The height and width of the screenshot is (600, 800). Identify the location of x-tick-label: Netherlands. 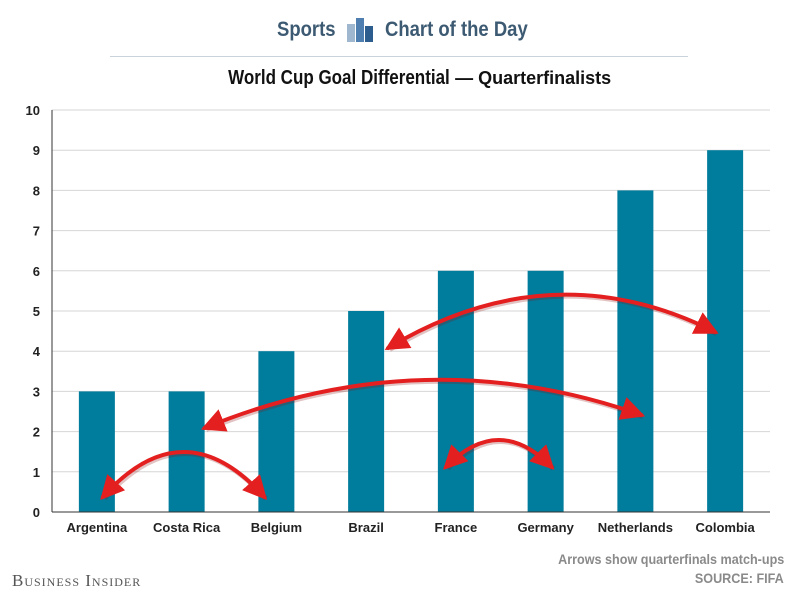
(635, 527).